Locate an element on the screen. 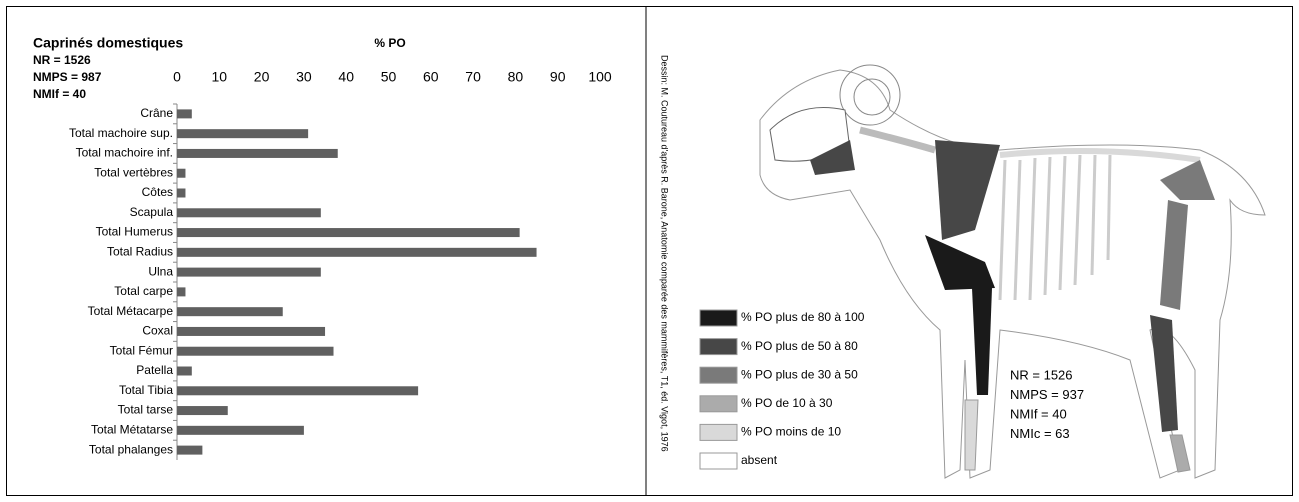  legend-label: % PO plus de 50 à 80 is located at coordinates (799, 346).